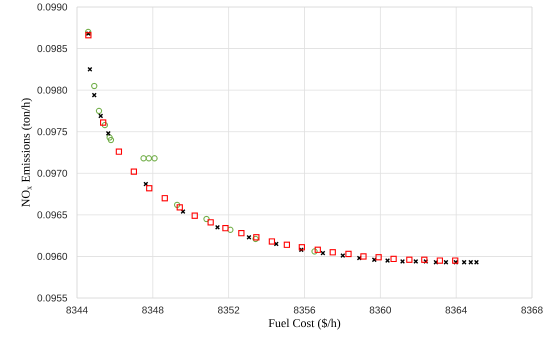 The height and width of the screenshot is (343, 550). I want to click on y-tick-label: 0.0990, so click(52, 7).